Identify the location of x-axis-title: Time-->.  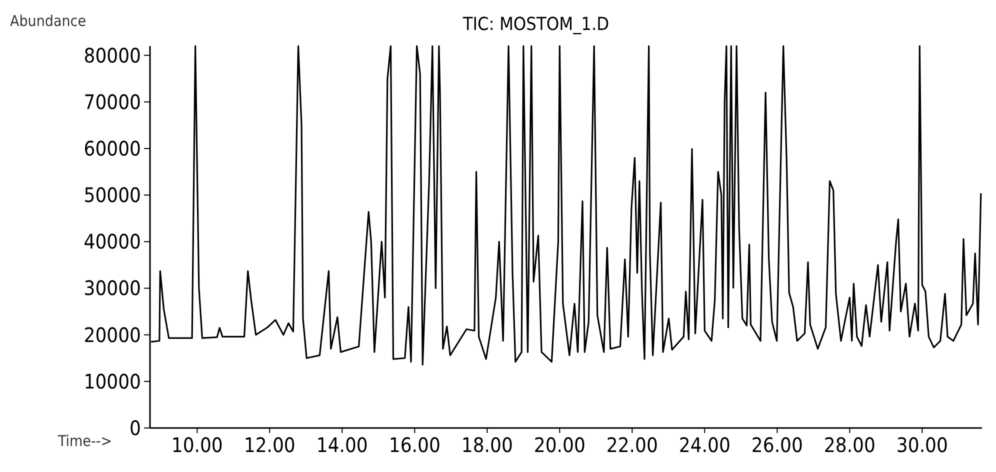
(84, 441).